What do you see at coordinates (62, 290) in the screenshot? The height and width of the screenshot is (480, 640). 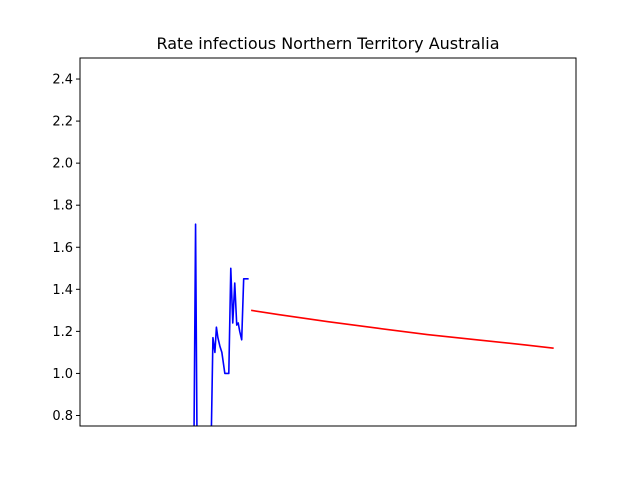 I see `y-tick-label: 1.4` at bounding box center [62, 290].